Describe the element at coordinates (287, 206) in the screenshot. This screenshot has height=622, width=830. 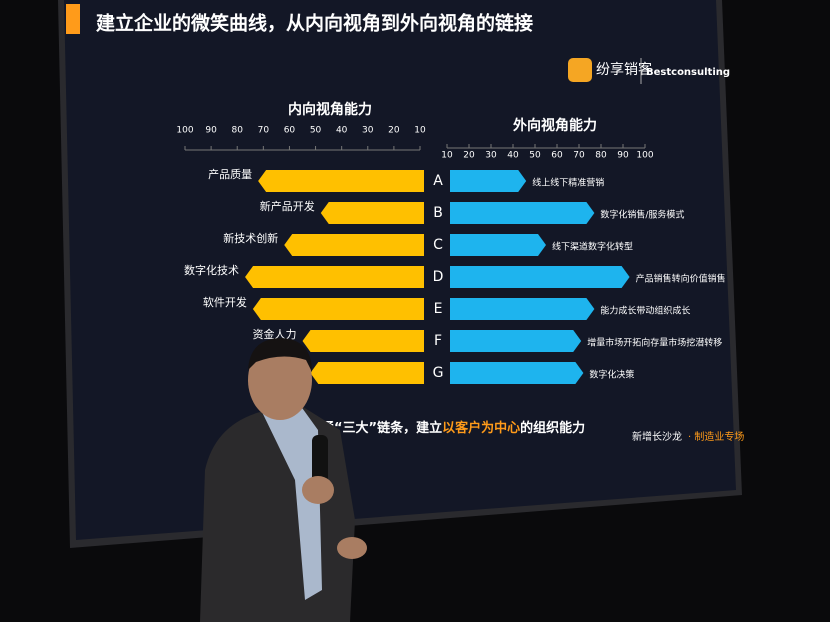
I see `left-label: 新产品开发` at that location.